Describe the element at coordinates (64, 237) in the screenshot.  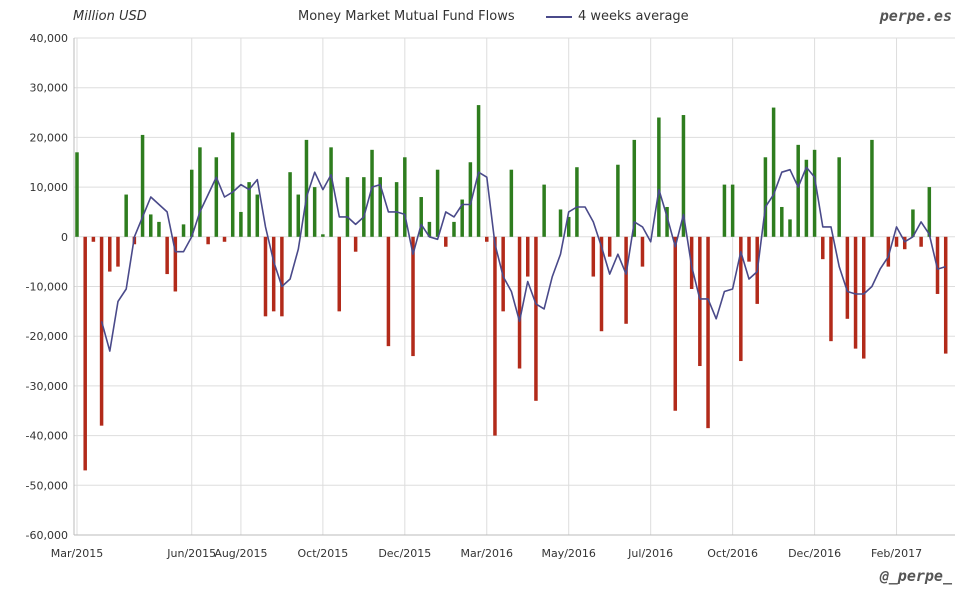
I see `y-tick-label: 0` at that location.